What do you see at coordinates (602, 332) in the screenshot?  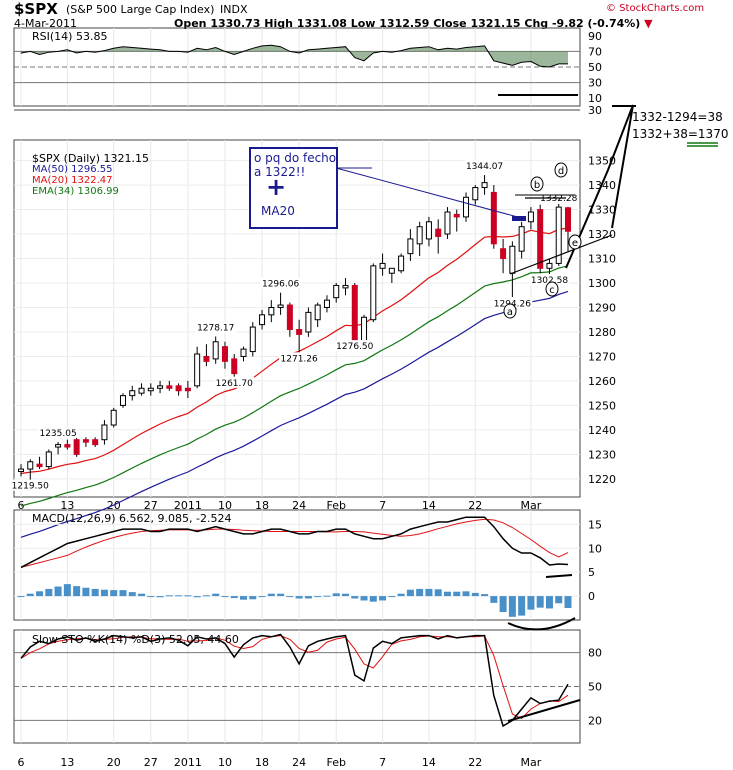 I see `price-y-tick: 1280` at bounding box center [602, 332].